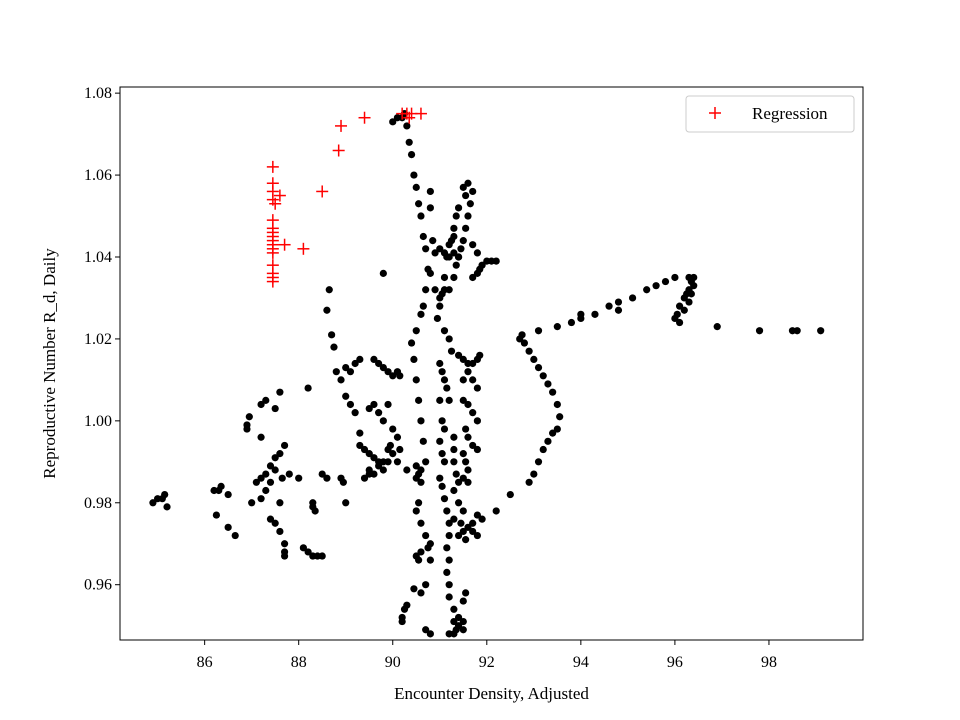 The height and width of the screenshot is (720, 960). Describe the element at coordinates (98, 175) in the screenshot. I see `y-tick-label: 1.06` at that location.